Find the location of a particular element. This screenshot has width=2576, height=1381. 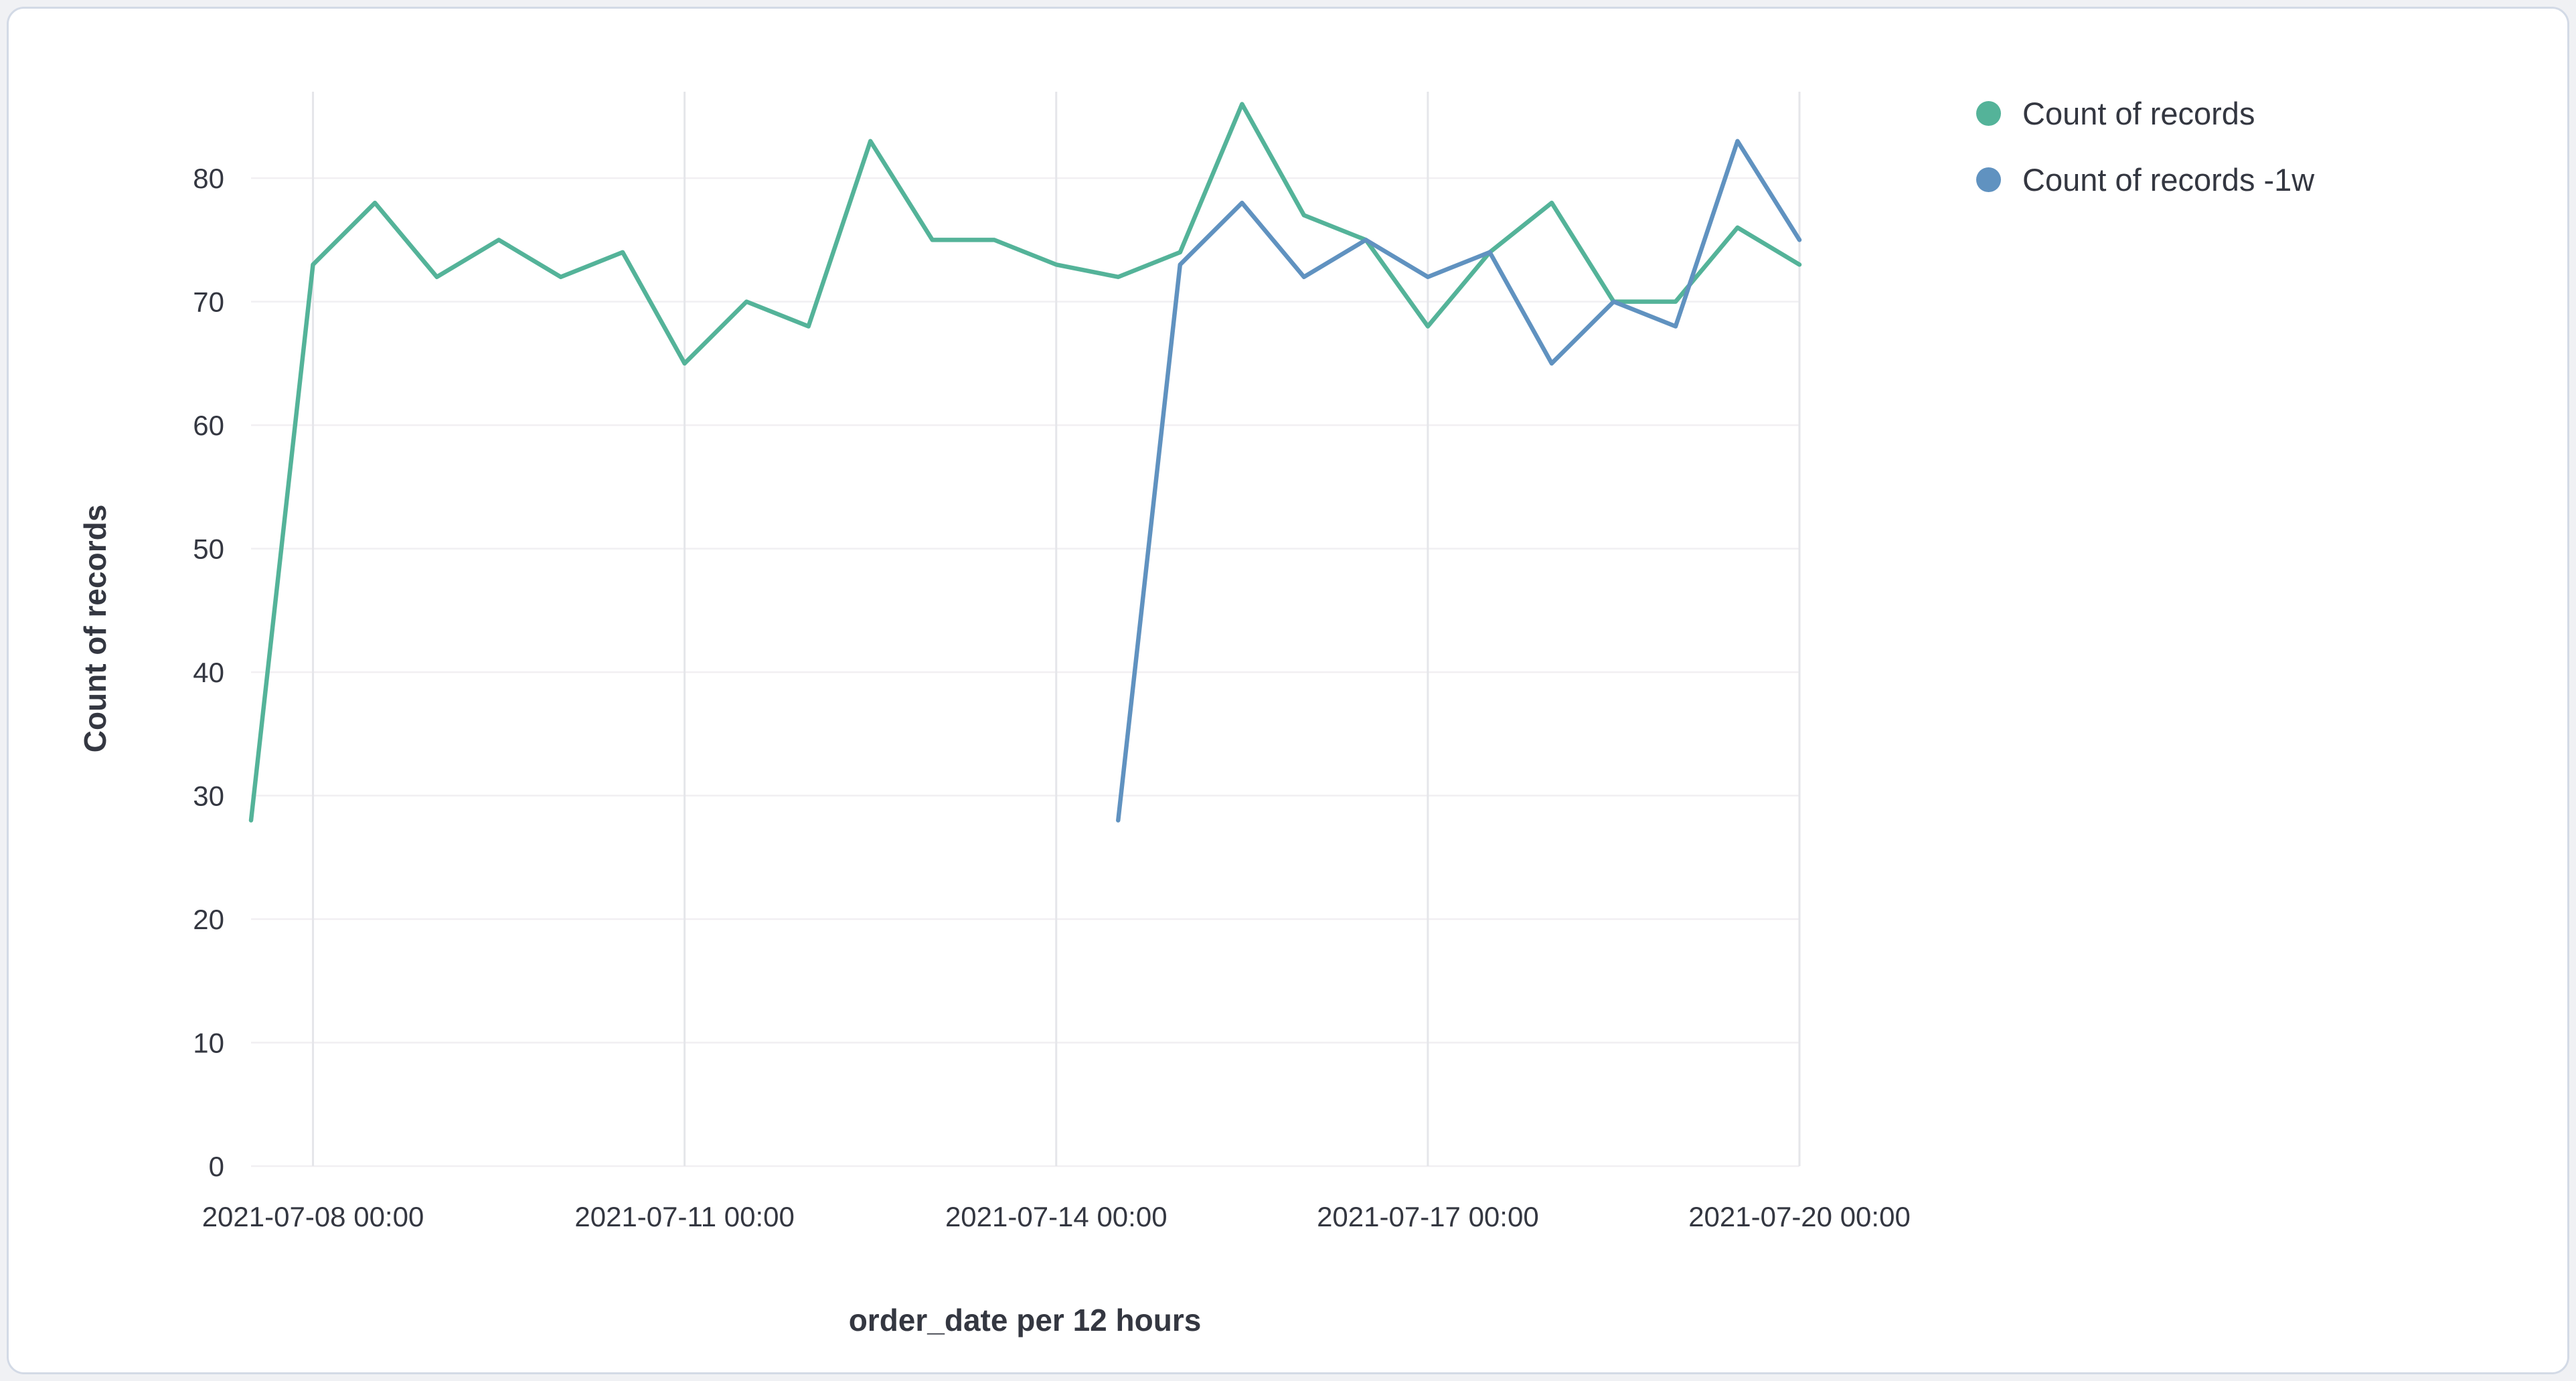

legend-label-count-of-records-1w: Count of records -1w is located at coordinates (2168, 179).